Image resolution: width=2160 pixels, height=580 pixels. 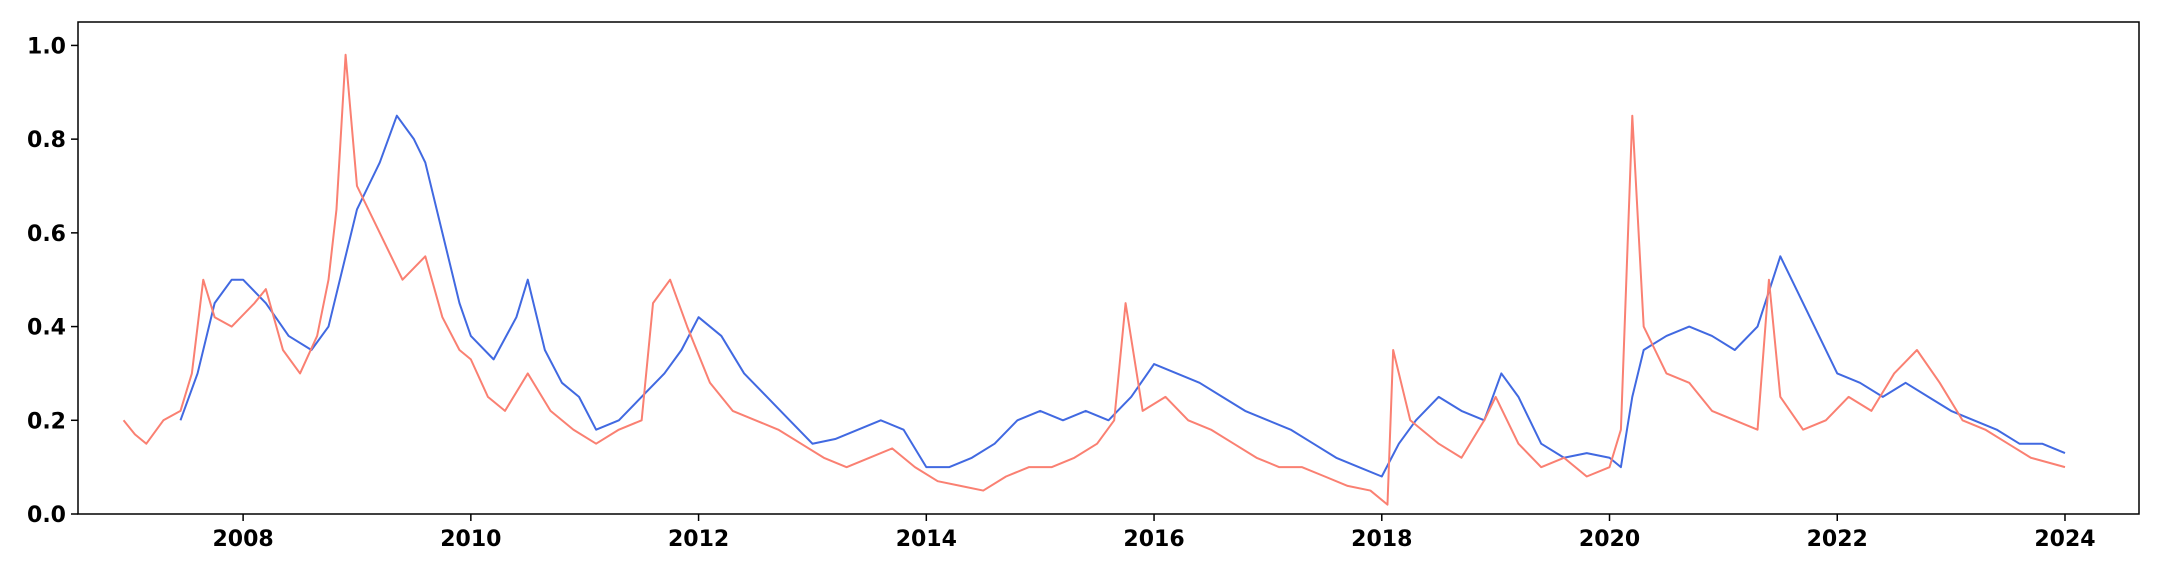 What do you see at coordinates (1609, 539) in the screenshot?
I see `x-tick-label: 2020` at bounding box center [1609, 539].